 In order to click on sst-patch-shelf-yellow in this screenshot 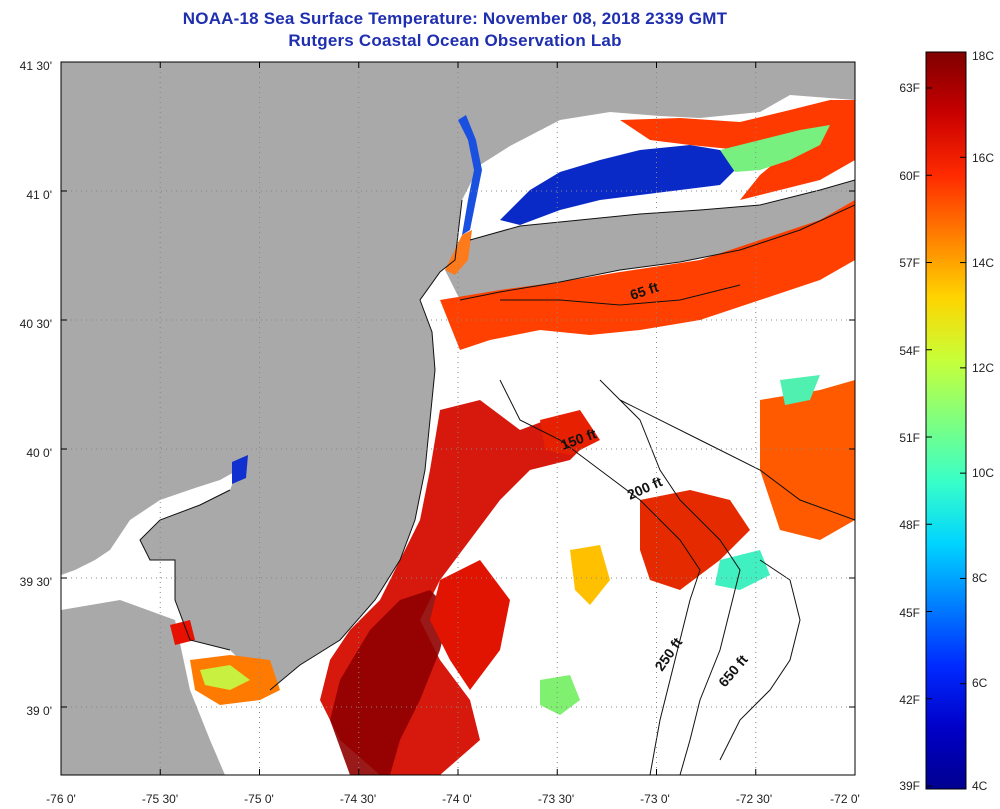, I will do `click(590, 575)`.